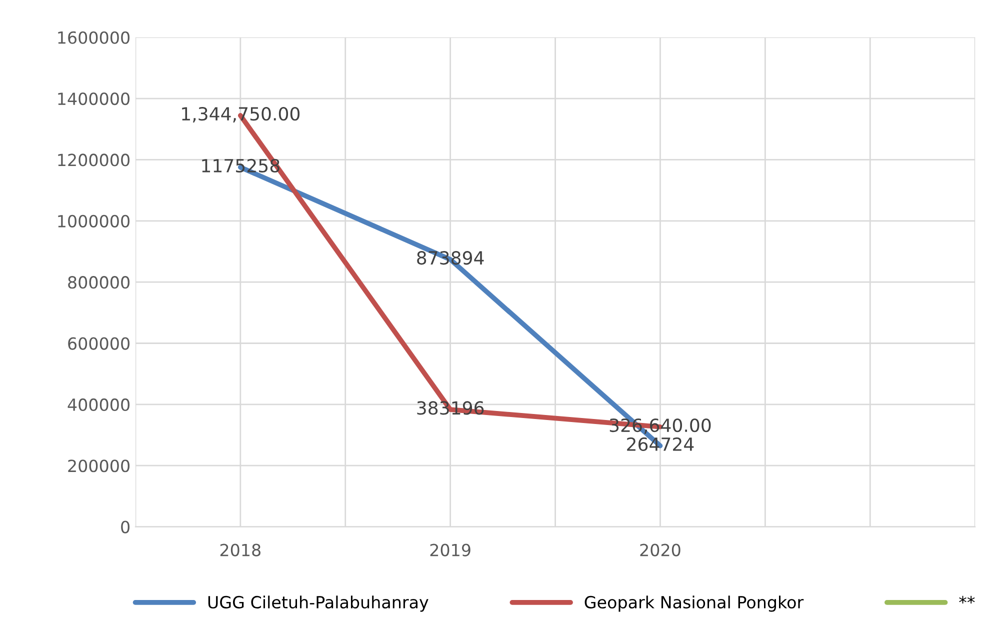 The image size is (996, 644). What do you see at coordinates (99, 343) in the screenshot?
I see `y-tick-label: 600000` at bounding box center [99, 343].